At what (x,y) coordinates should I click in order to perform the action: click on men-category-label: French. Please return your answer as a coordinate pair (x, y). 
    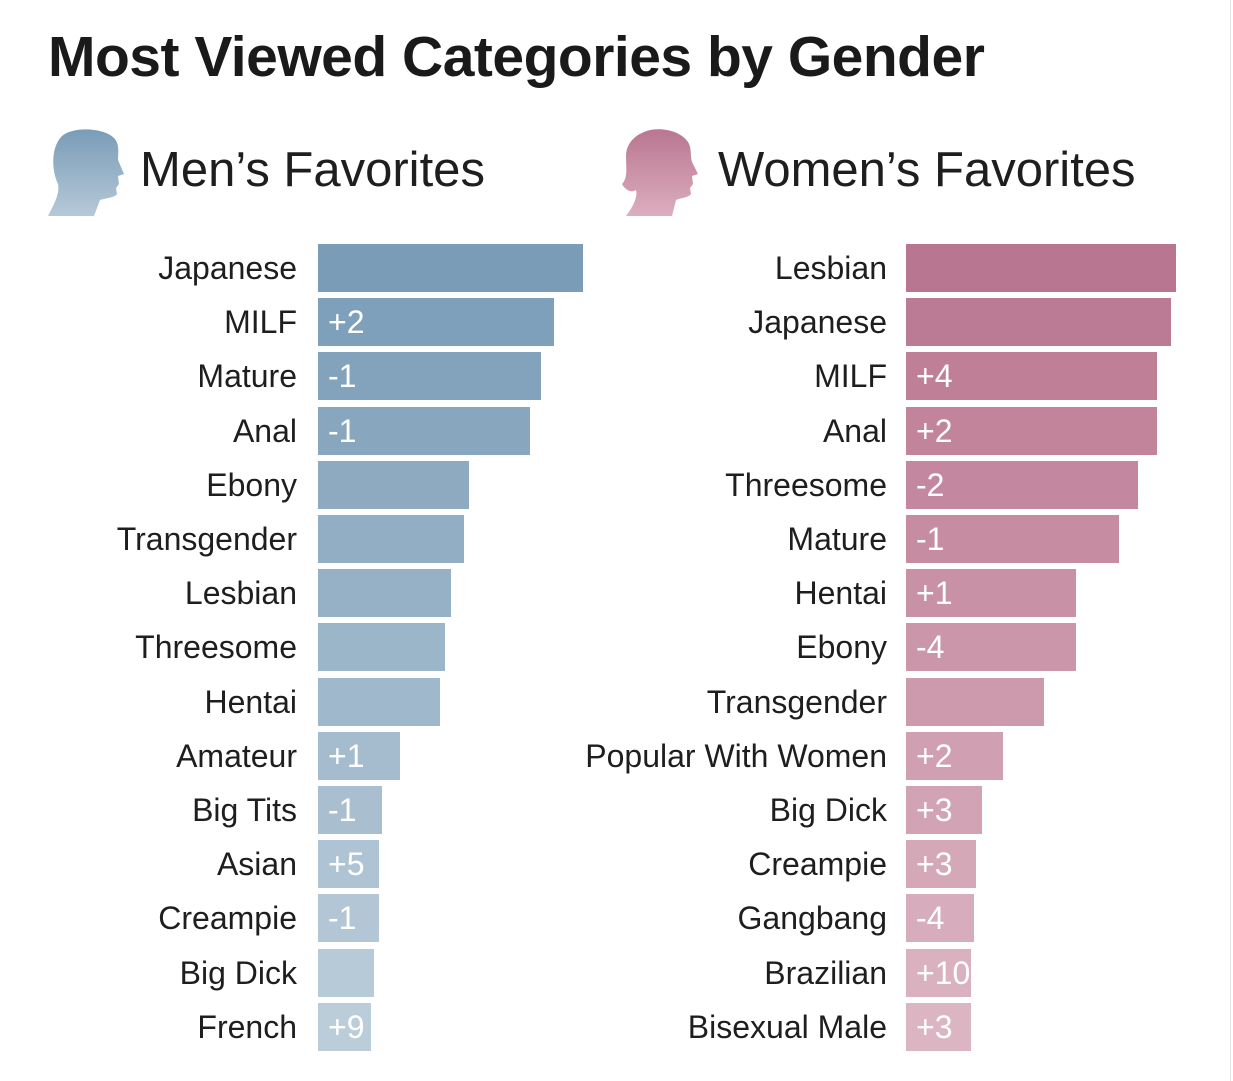
    Looking at the image, I should click on (247, 1026).